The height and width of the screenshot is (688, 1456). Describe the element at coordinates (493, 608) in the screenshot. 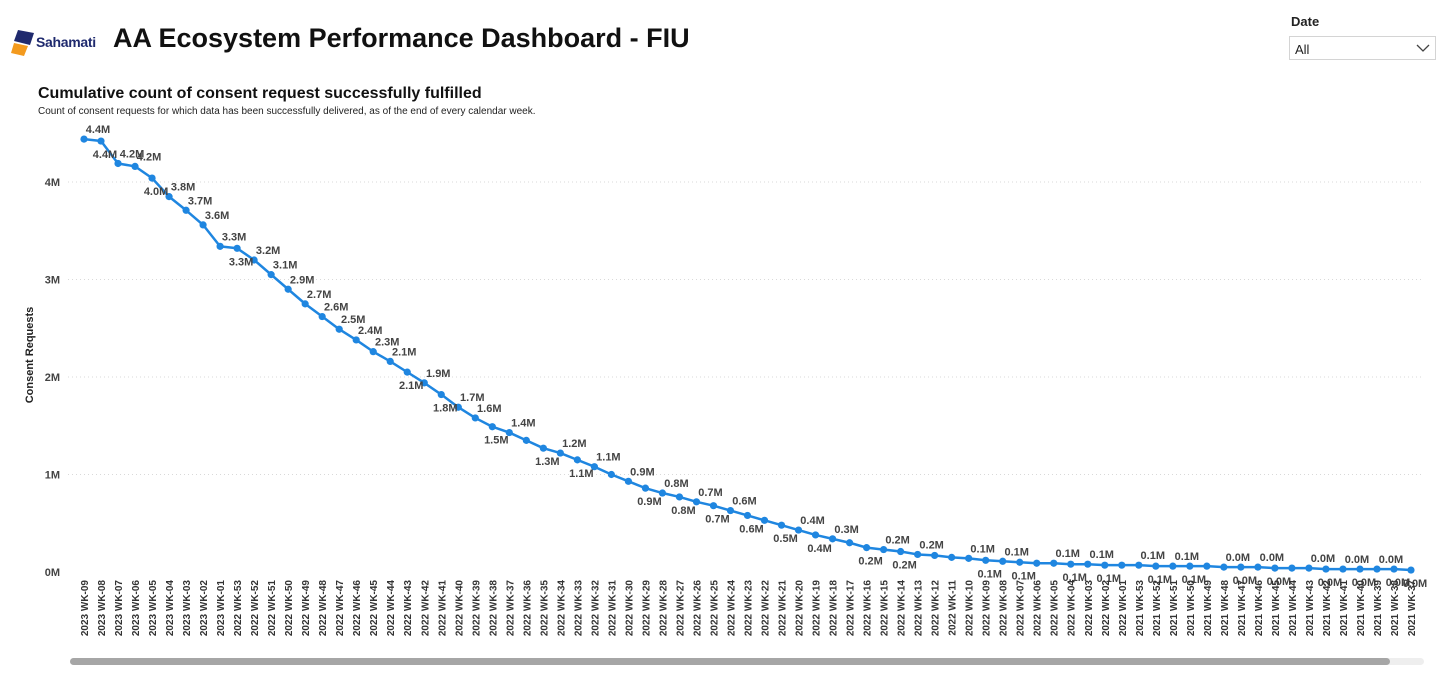

I see `x-tick-label: 2022 WK-38` at that location.